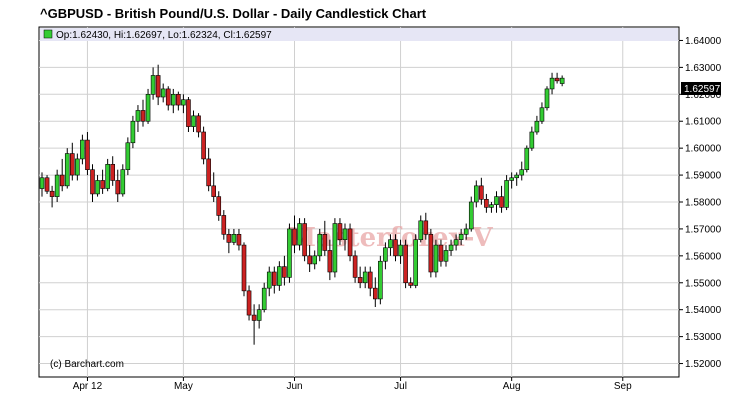 The image size is (749, 406). Describe the element at coordinates (512, 386) in the screenshot. I see `x-tick-label: Aug` at that location.